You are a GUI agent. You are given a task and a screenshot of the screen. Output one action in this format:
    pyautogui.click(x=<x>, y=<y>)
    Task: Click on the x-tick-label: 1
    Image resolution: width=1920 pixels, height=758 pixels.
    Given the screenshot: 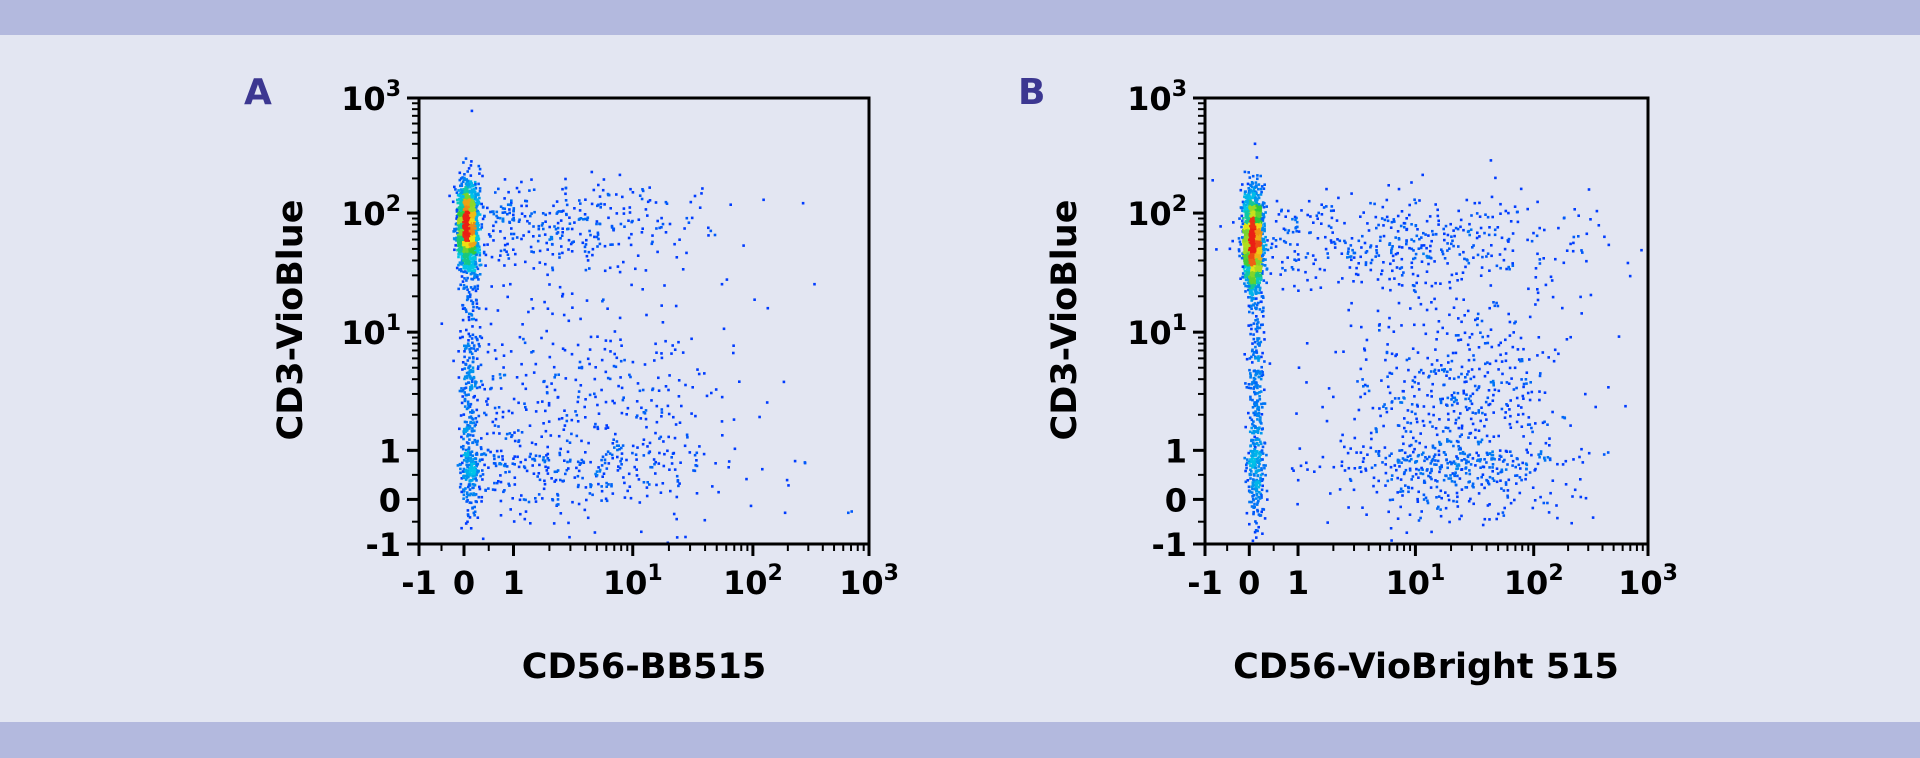 What is the action you would take?
    pyautogui.click(x=513, y=583)
    